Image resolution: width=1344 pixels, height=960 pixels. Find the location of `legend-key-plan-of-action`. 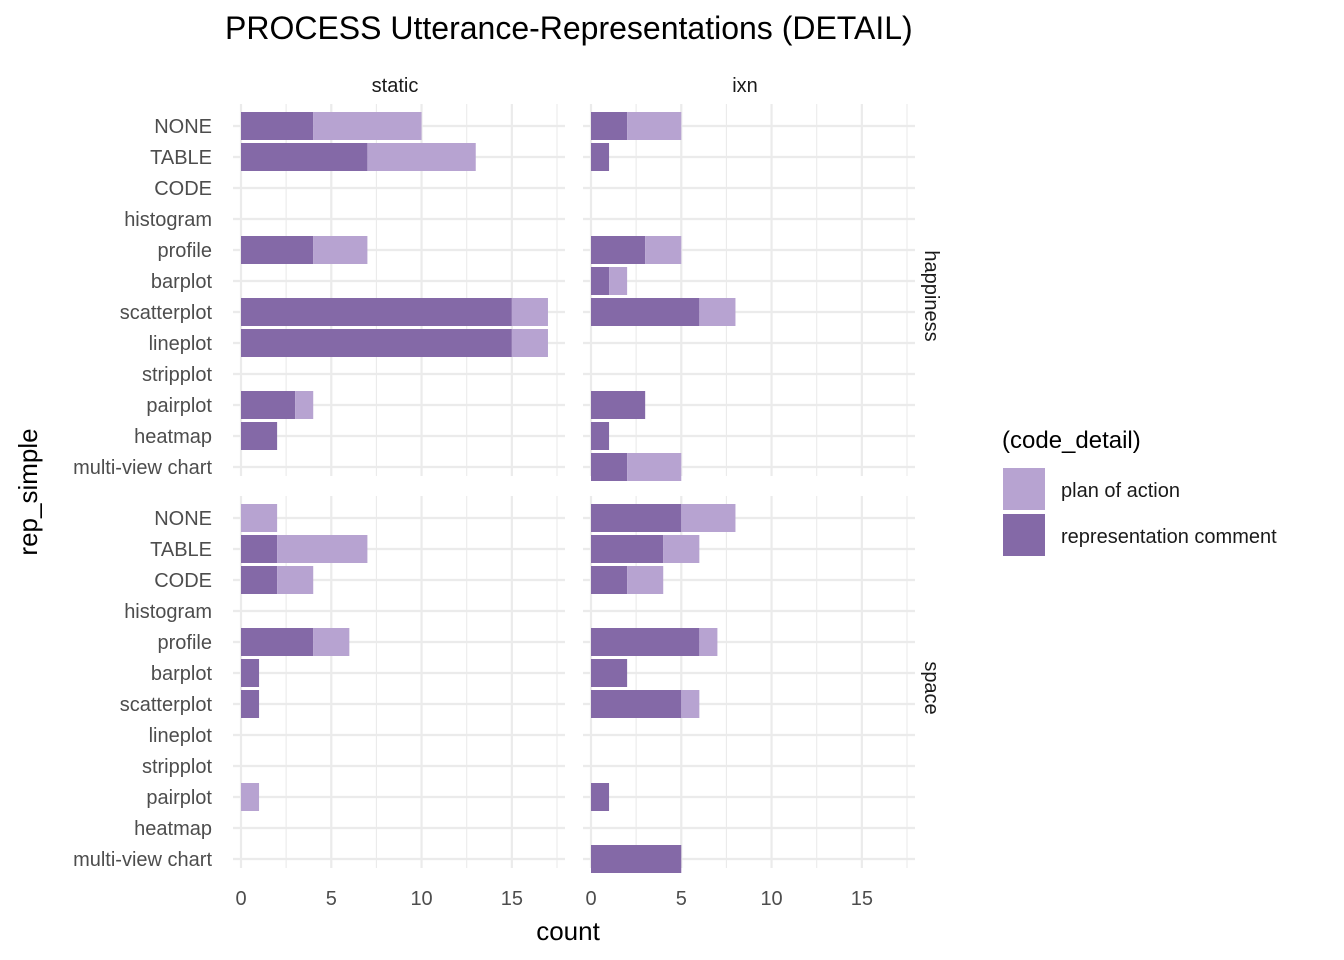

legend-key-plan-of-action is located at coordinates (1024, 489).